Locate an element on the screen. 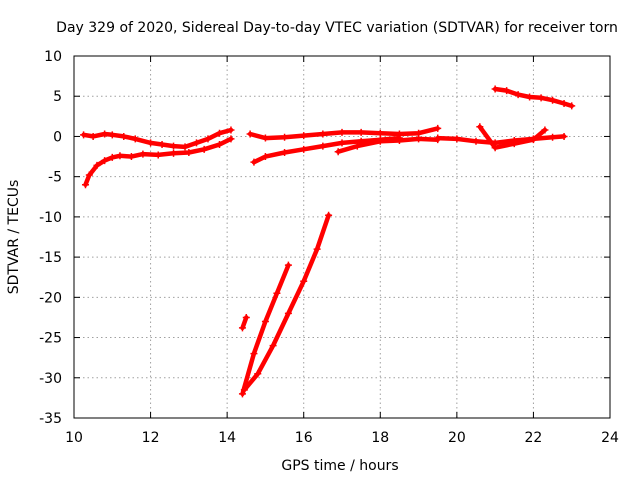  y-tick-label: 0 is located at coordinates (57, 137).